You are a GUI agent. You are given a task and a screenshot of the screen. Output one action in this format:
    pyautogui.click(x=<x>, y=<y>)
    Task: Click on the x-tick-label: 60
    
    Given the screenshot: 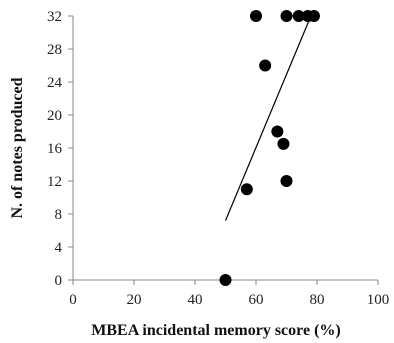 What is the action you would take?
    pyautogui.click(x=256, y=300)
    